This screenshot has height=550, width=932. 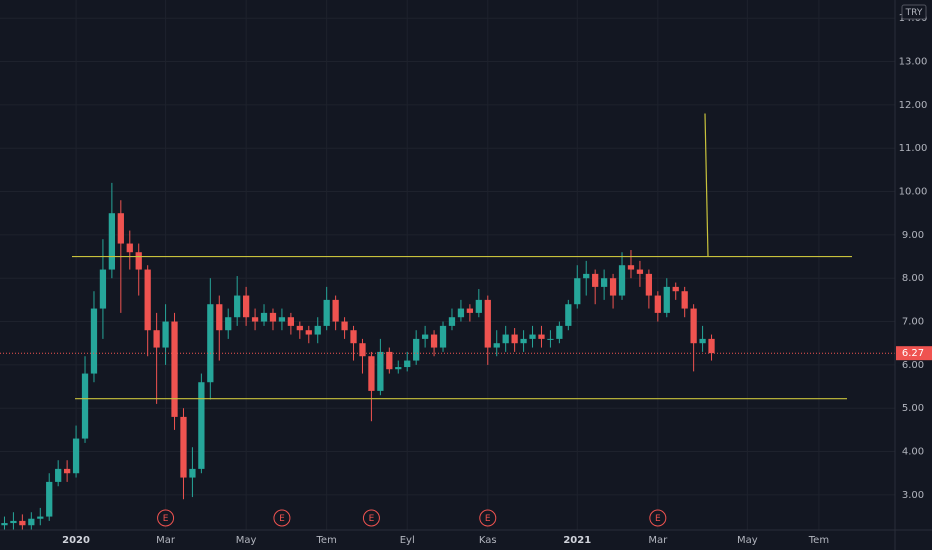 I want to click on trend-segment, so click(x=706, y=185).